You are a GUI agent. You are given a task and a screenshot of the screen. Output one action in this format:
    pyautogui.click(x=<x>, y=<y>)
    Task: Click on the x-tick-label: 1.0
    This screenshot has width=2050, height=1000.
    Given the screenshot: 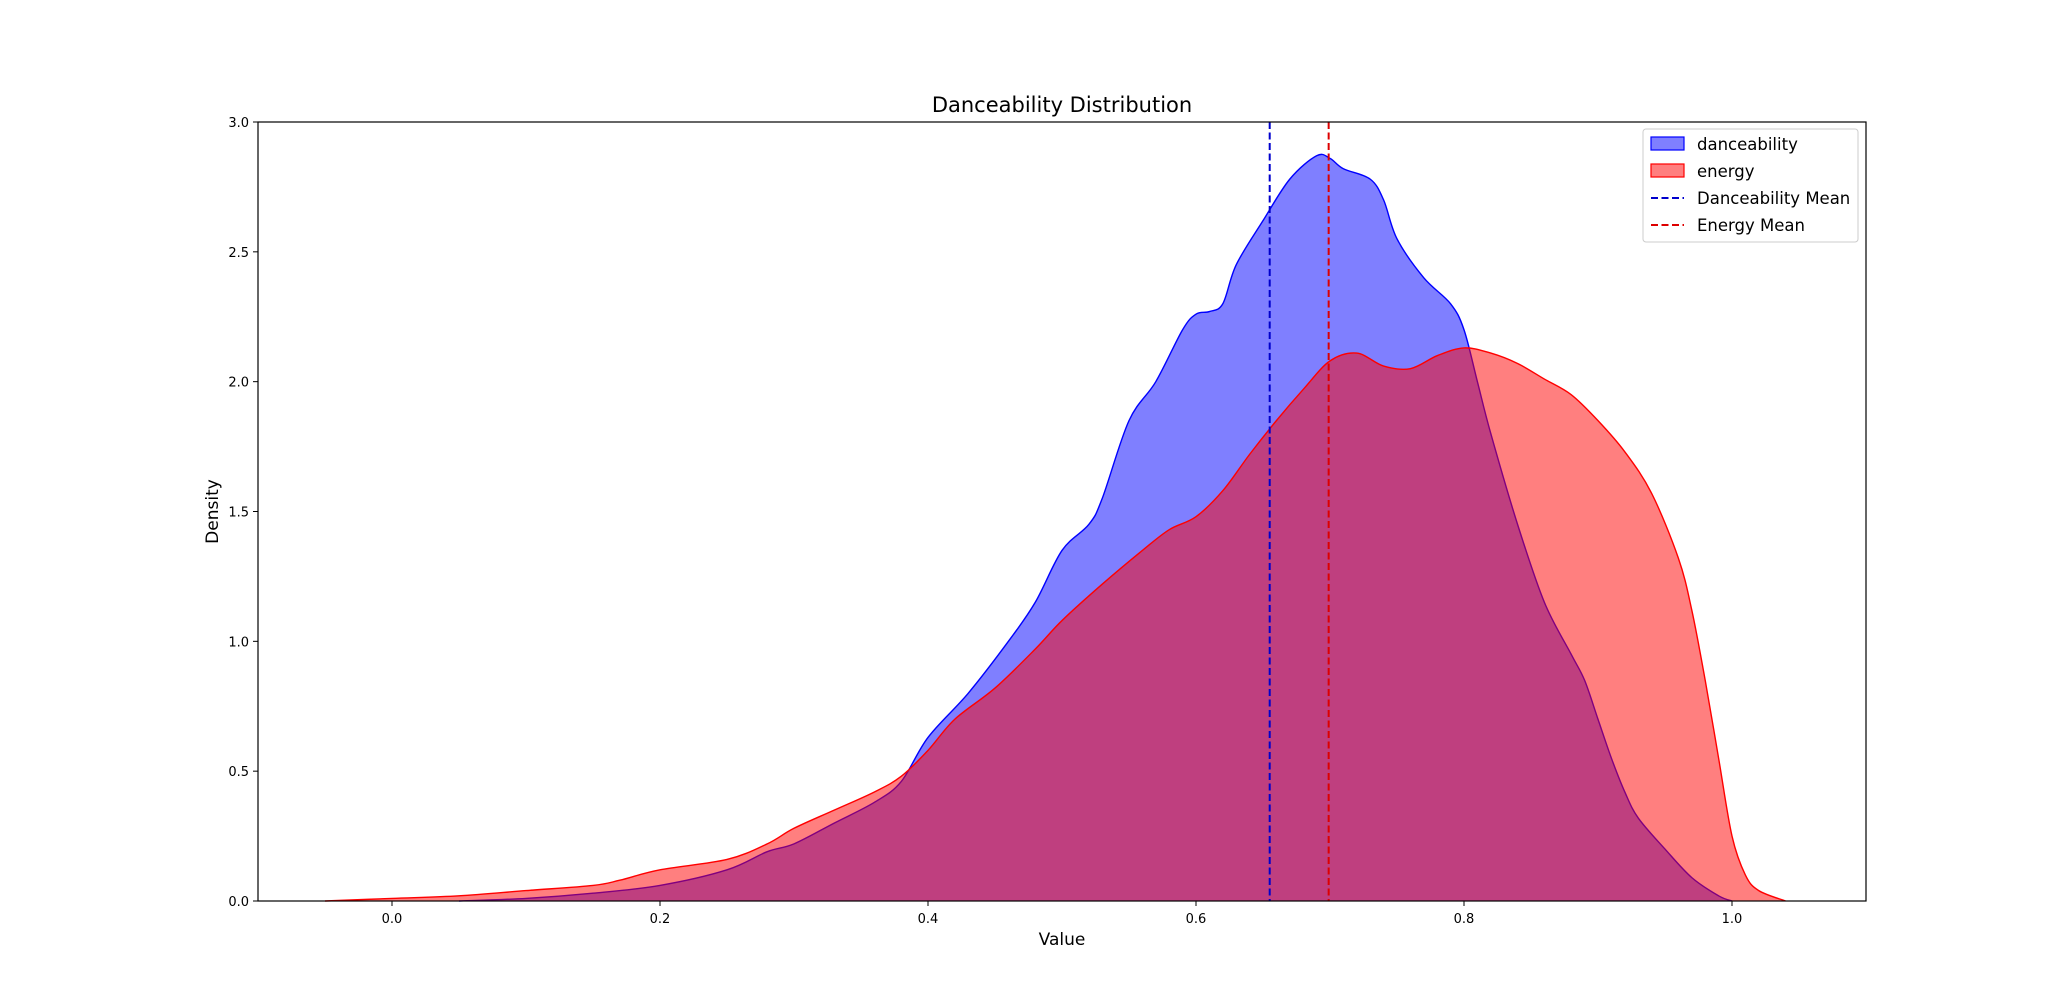 What is the action you would take?
    pyautogui.click(x=1732, y=919)
    